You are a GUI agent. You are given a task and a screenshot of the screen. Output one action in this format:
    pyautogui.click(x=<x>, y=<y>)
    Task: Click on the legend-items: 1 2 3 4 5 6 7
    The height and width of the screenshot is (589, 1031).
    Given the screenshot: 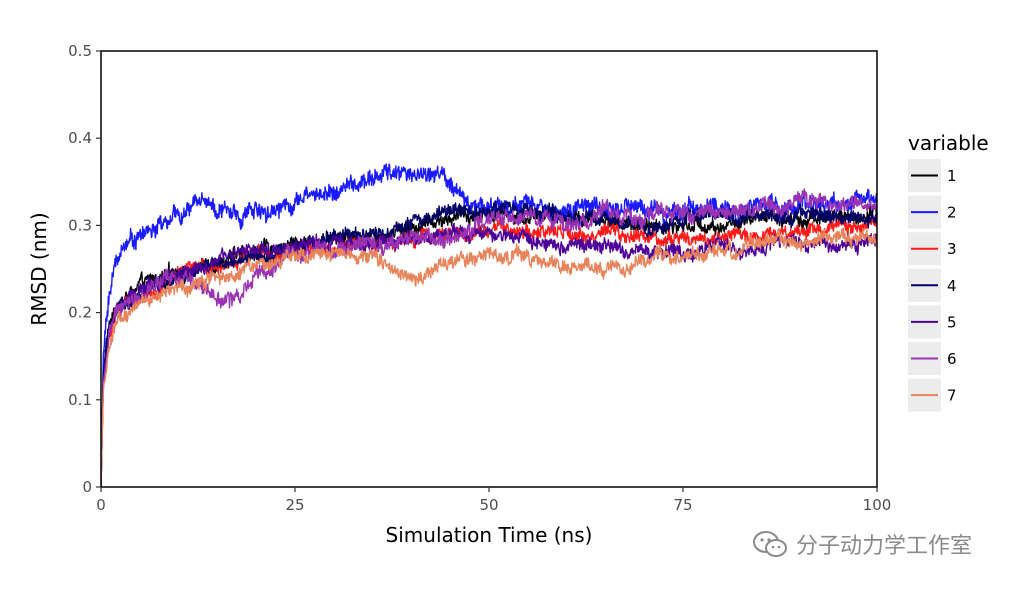 What is the action you would take?
    pyautogui.click(x=932, y=285)
    